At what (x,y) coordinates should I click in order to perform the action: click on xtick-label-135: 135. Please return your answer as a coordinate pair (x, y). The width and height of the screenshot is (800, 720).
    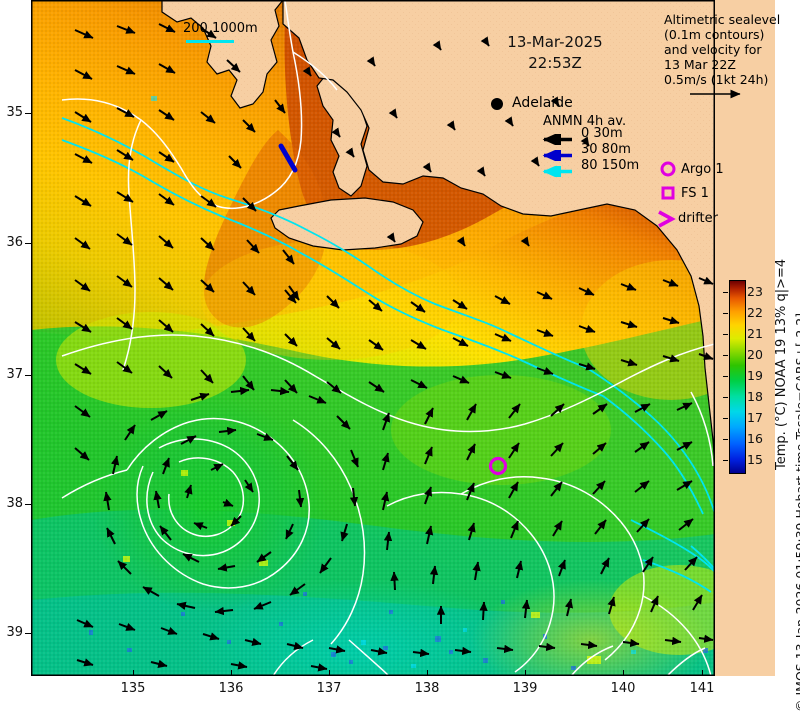
    Looking at the image, I should click on (133, 688).